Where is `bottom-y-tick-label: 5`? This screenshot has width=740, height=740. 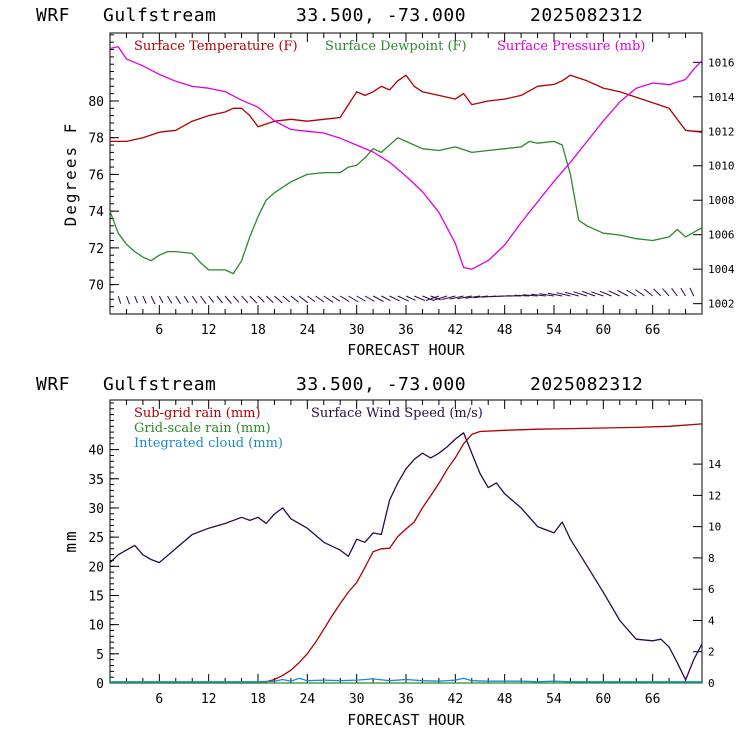
bottom-y-tick-label: 5 is located at coordinates (100, 655).